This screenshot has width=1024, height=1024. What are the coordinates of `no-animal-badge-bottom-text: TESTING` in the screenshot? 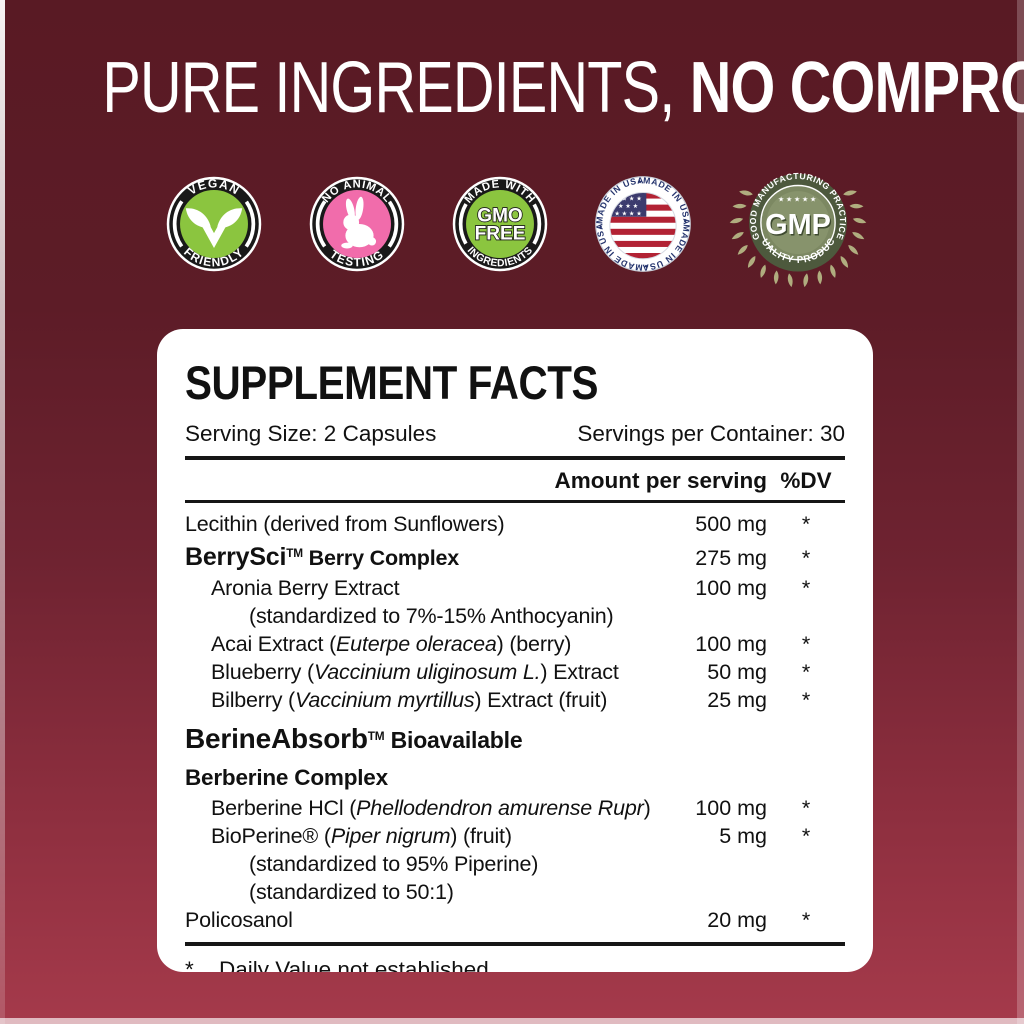 It's located at (356, 257).